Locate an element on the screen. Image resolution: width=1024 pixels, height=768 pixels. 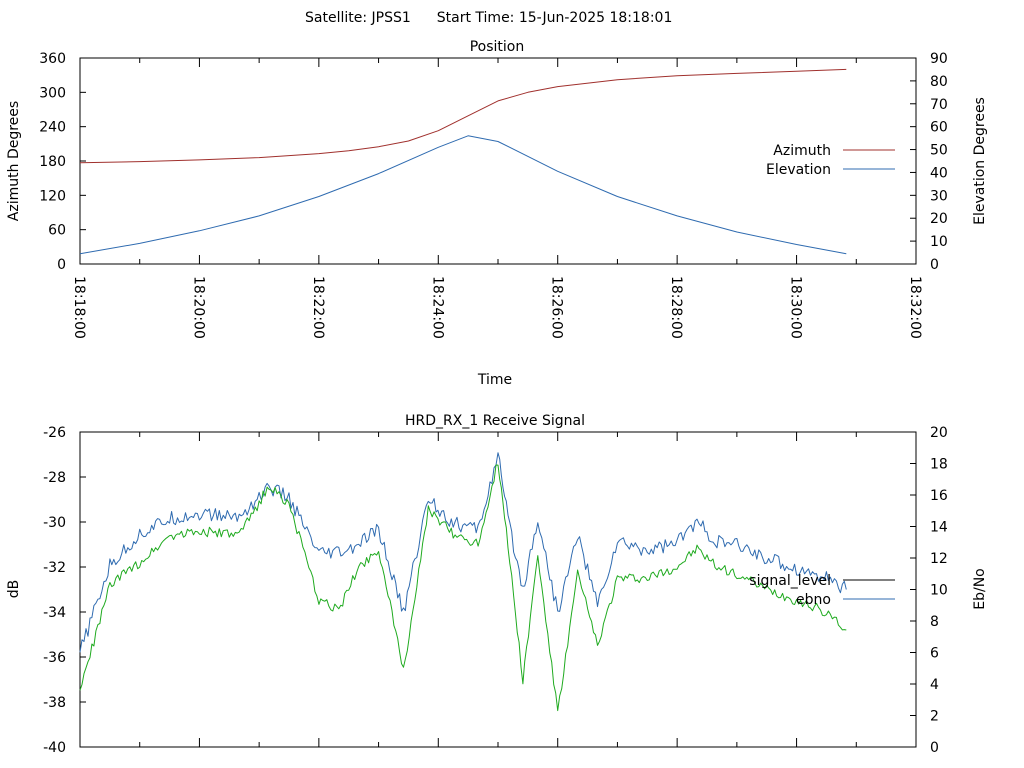
x-tick-label: 18:32:00 is located at coordinates (915, 307).